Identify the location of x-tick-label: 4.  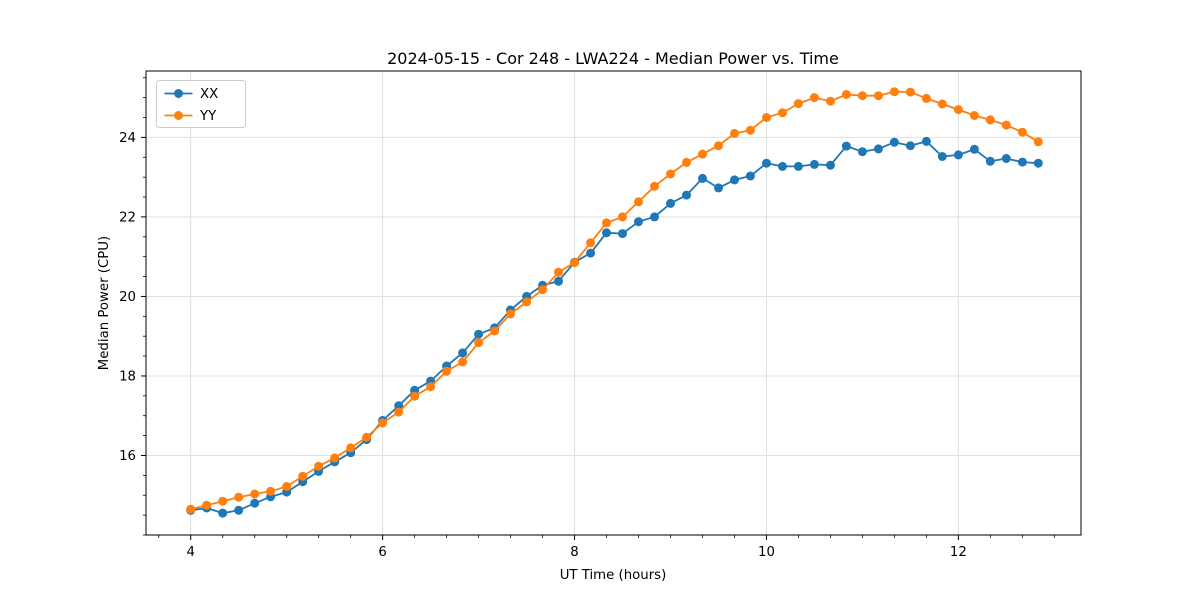
(190, 552).